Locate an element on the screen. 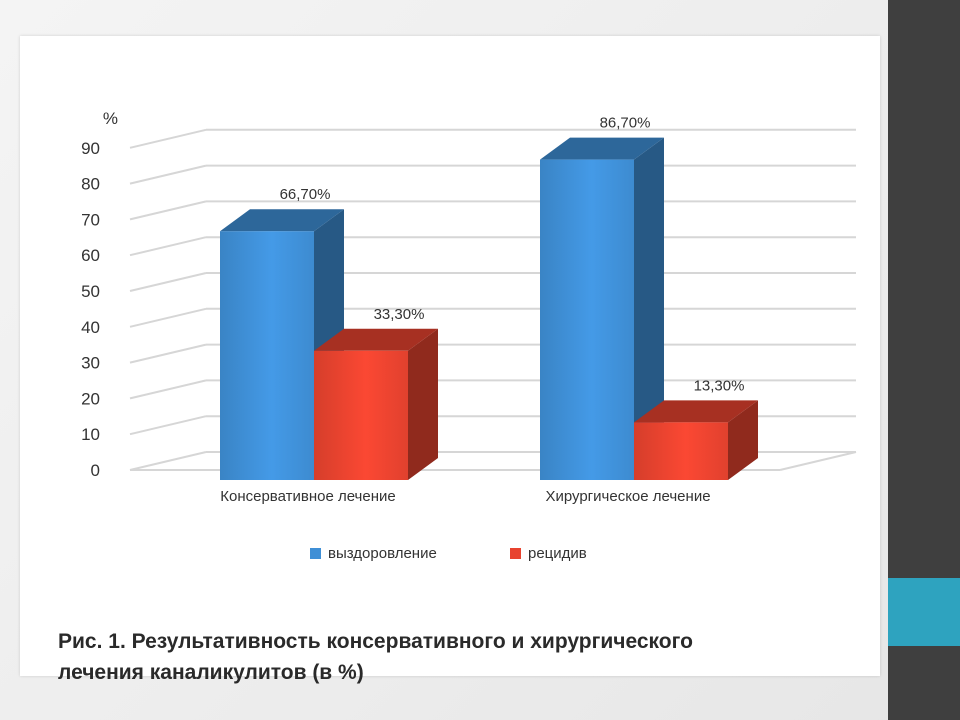  y-tick-label: 70 is located at coordinates (90, 219).